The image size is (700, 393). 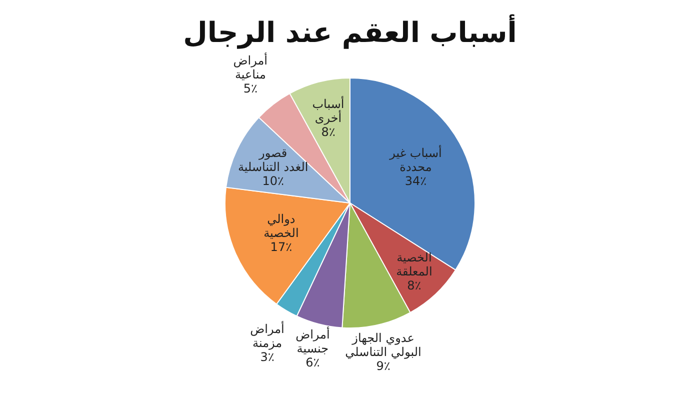 What do you see at coordinates (328, 111) in the screenshot?
I see `slice-label: أسباب أخرى` at bounding box center [328, 111].